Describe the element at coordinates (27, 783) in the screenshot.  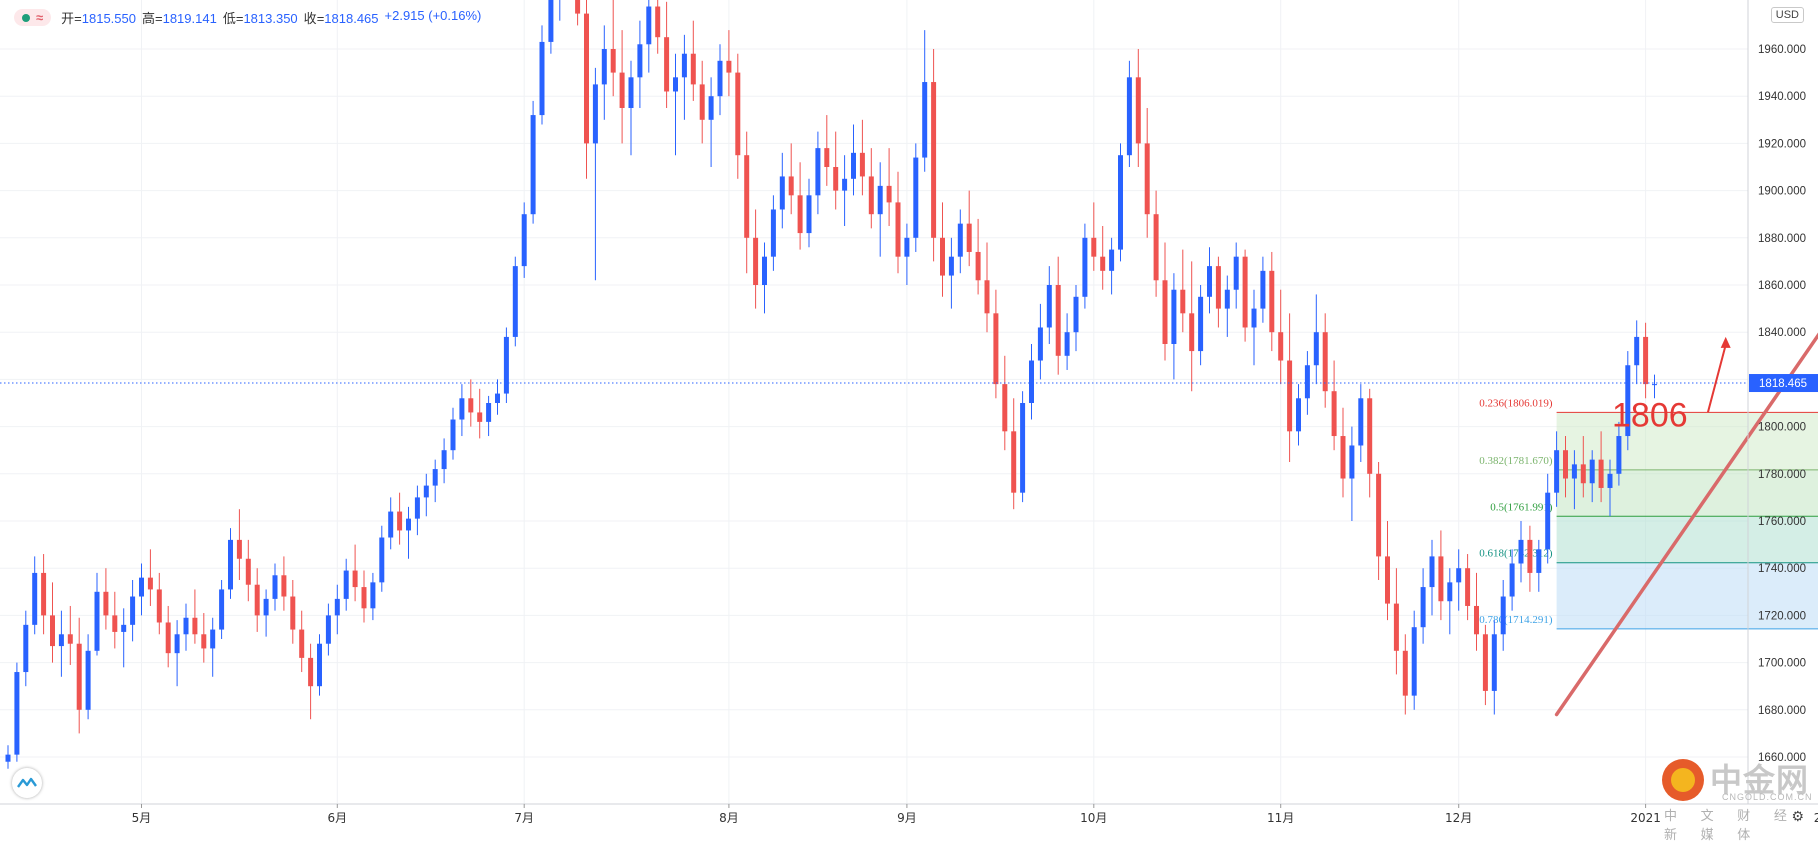
I see `tradingview-logo-icon` at that location.